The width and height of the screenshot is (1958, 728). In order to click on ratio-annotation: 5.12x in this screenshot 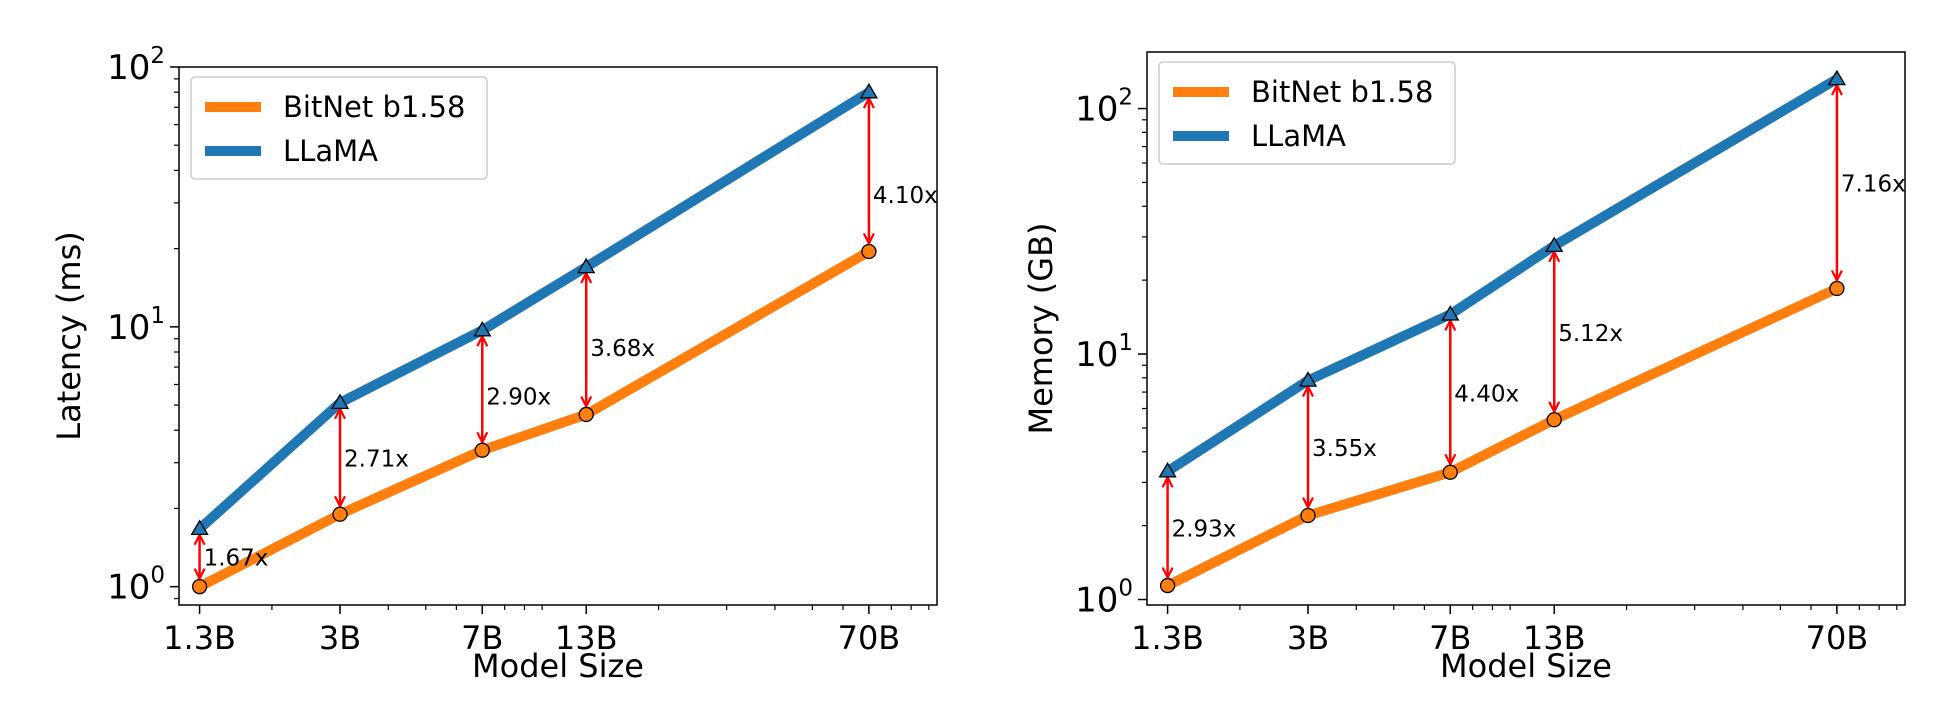, I will do `click(1590, 334)`.